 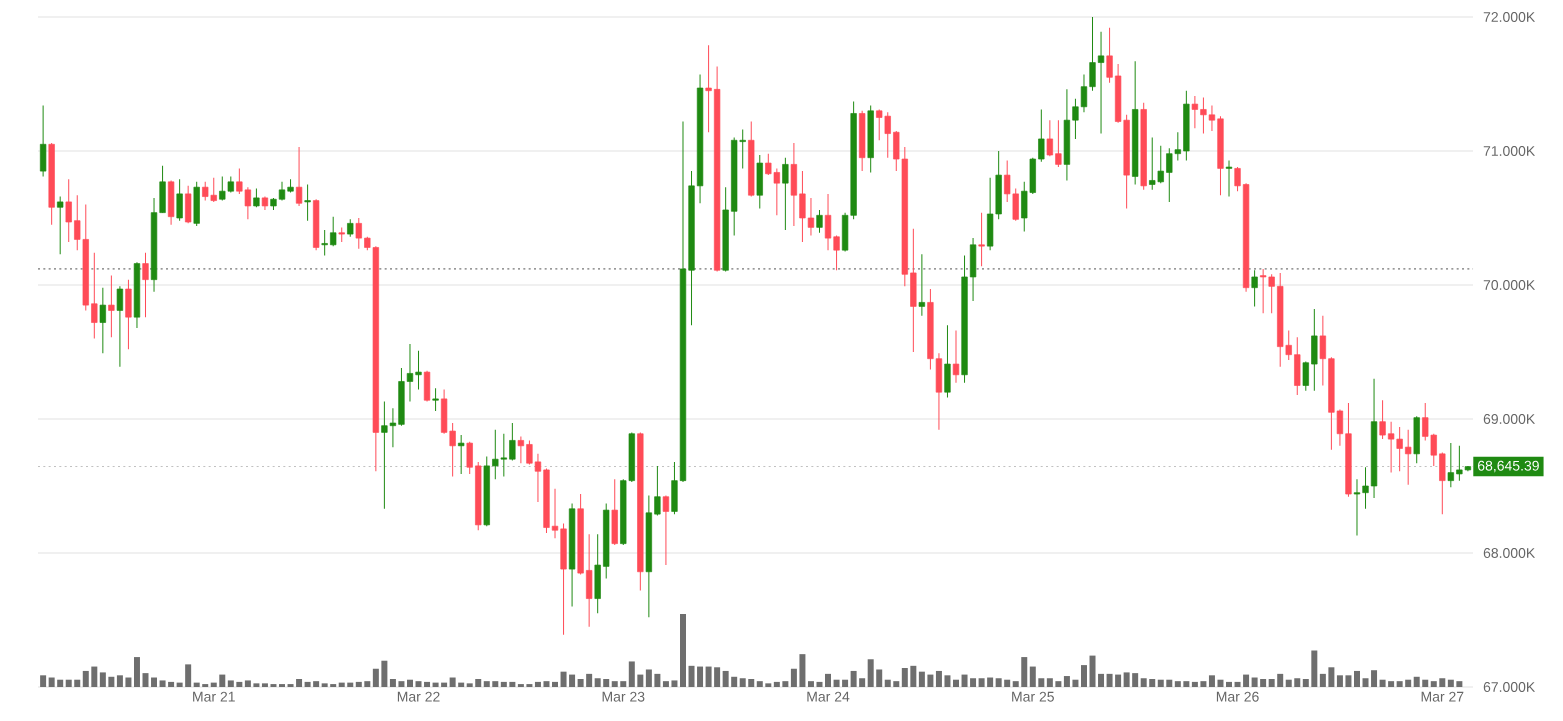 I want to click on x-tick-label: Mar 22, so click(x=418, y=696).